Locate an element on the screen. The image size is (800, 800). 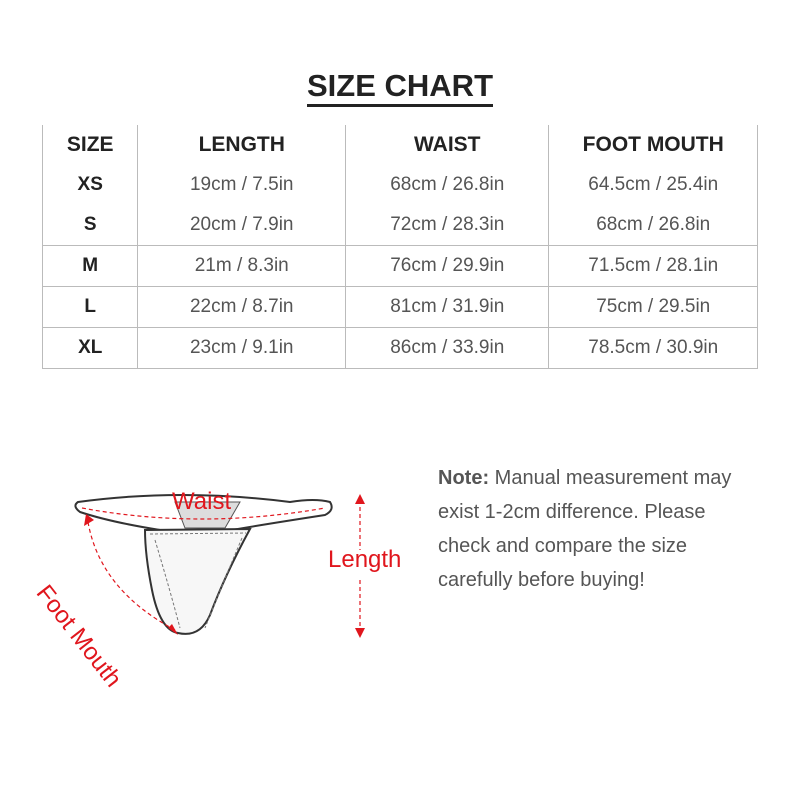
page-title: SIZE CHART is located at coordinates (400, 87).